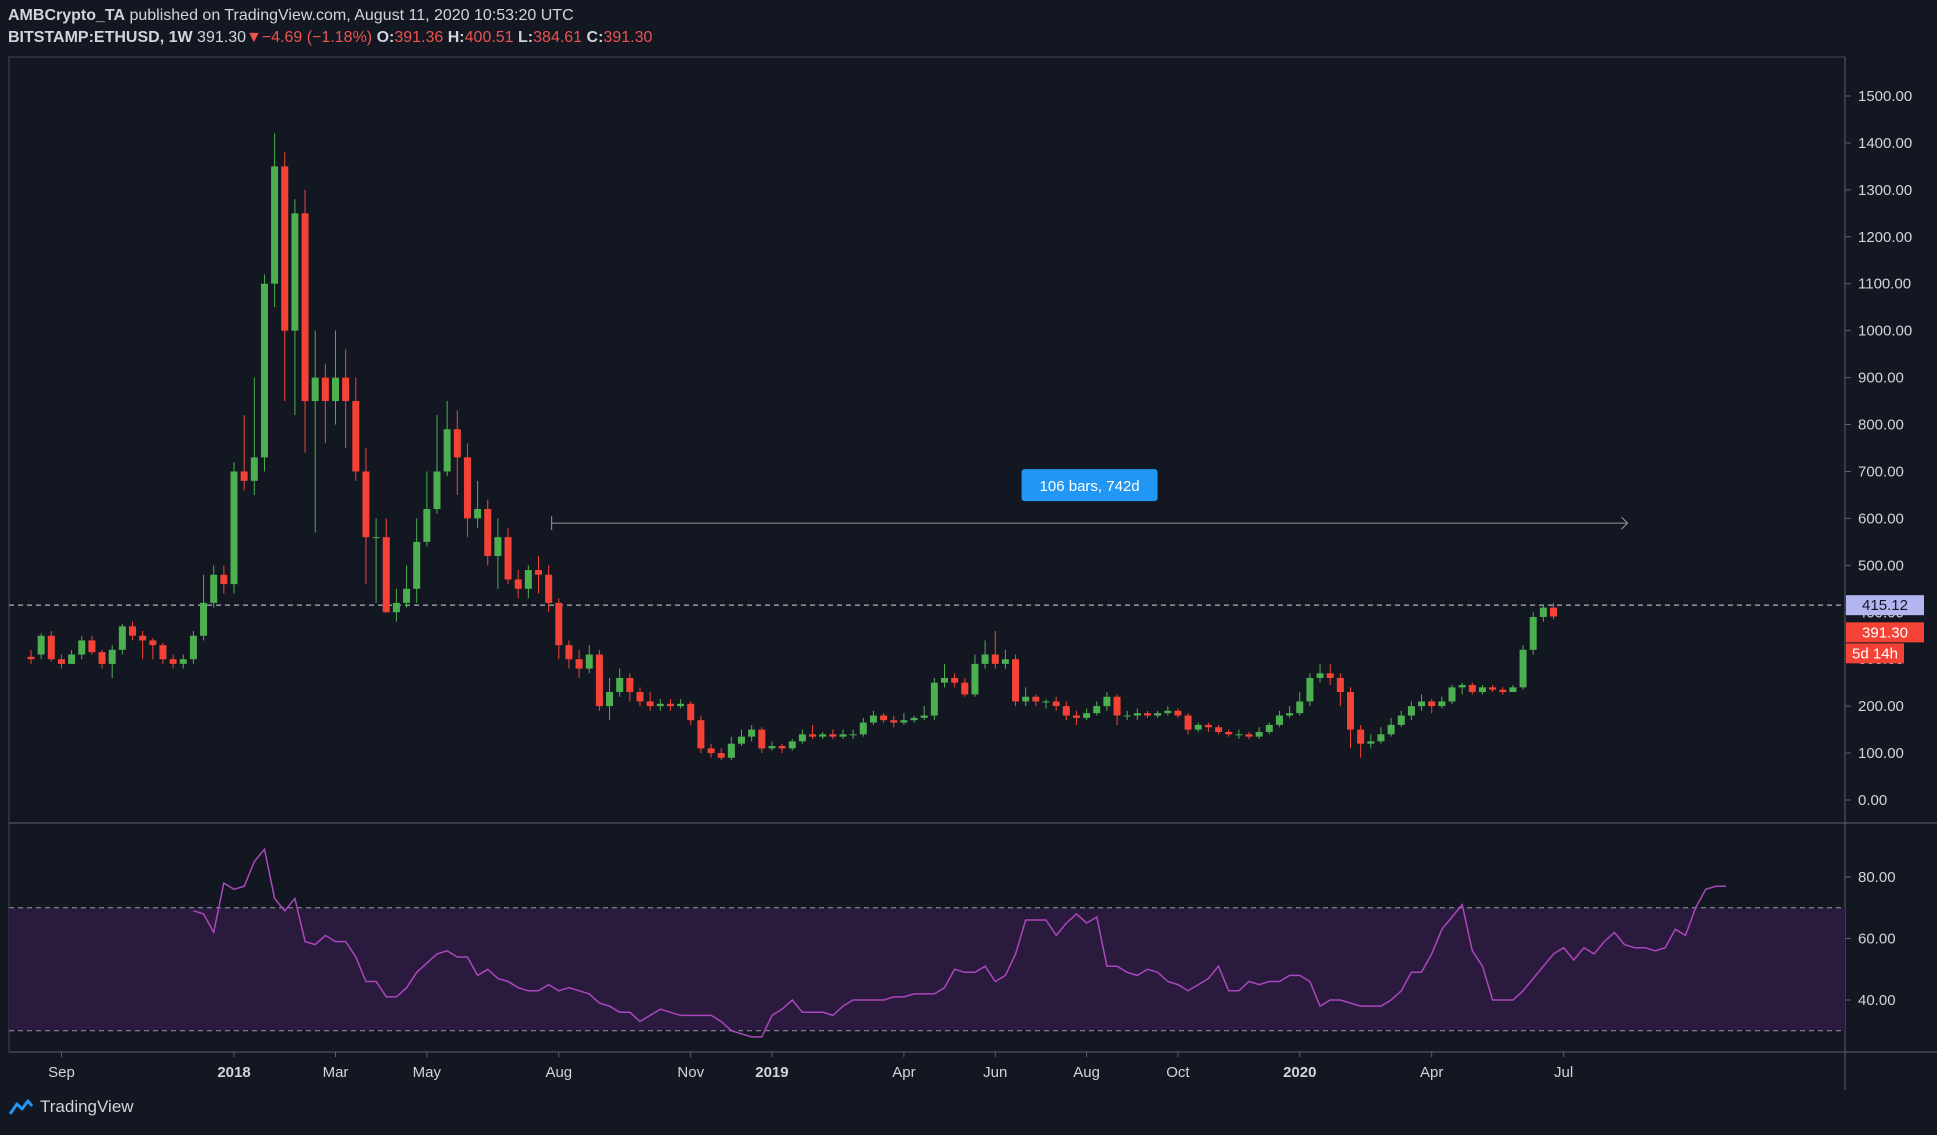  Describe the element at coordinates (233, 1072) in the screenshot. I see `time-tick-label: 2018` at that location.